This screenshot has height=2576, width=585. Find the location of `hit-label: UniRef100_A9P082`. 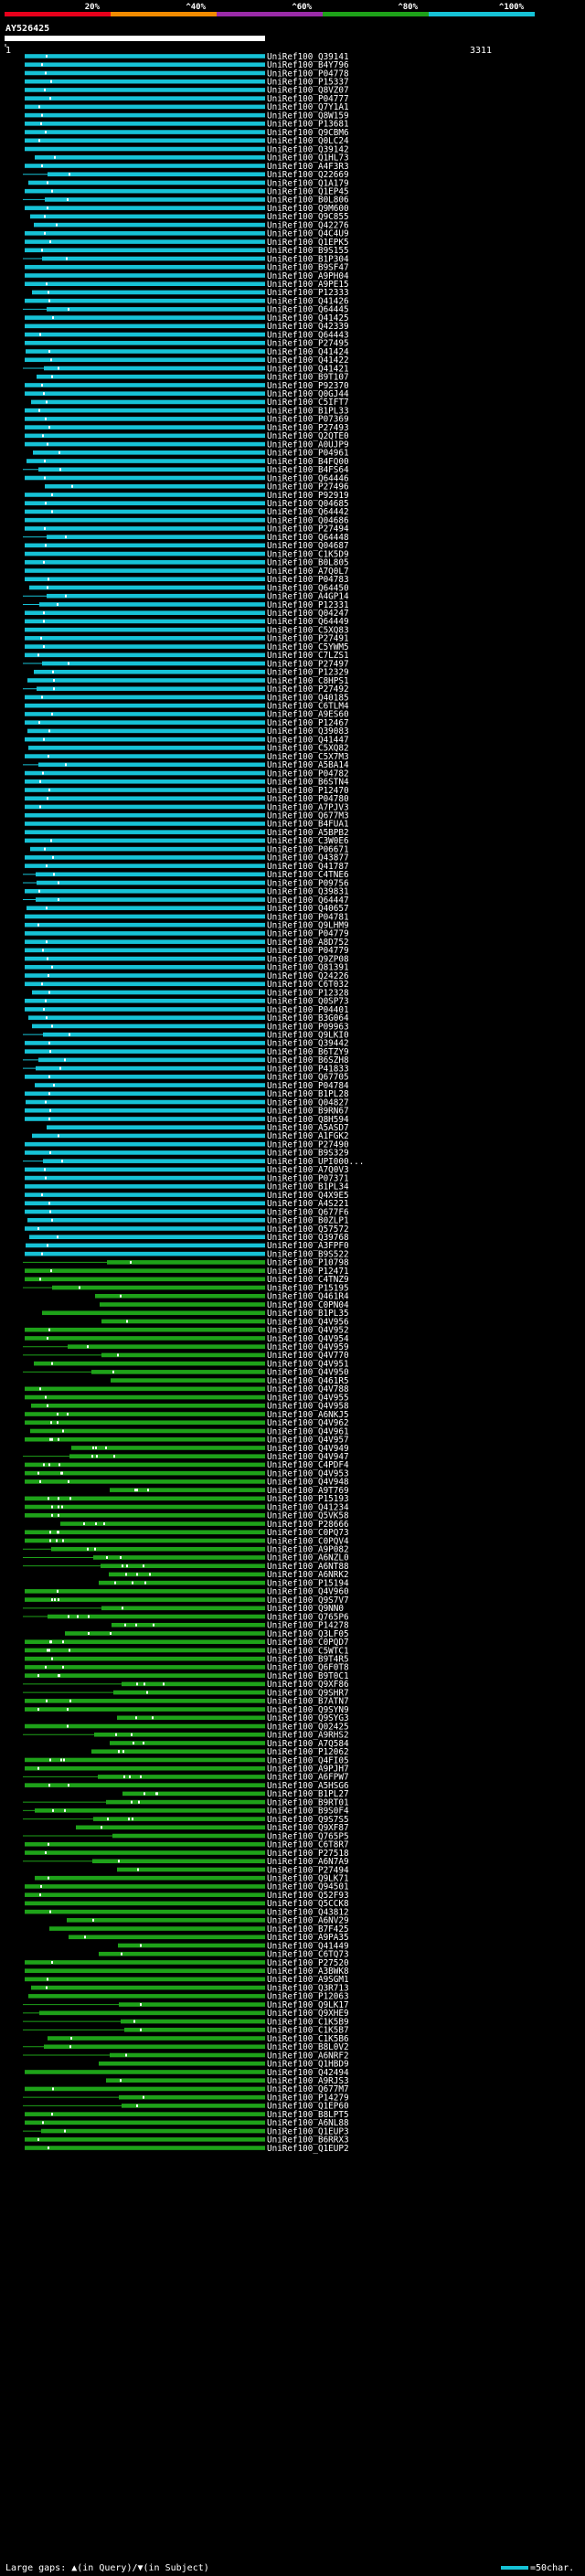

hit-label: UniRef100_A9P082 is located at coordinates (308, 1550).